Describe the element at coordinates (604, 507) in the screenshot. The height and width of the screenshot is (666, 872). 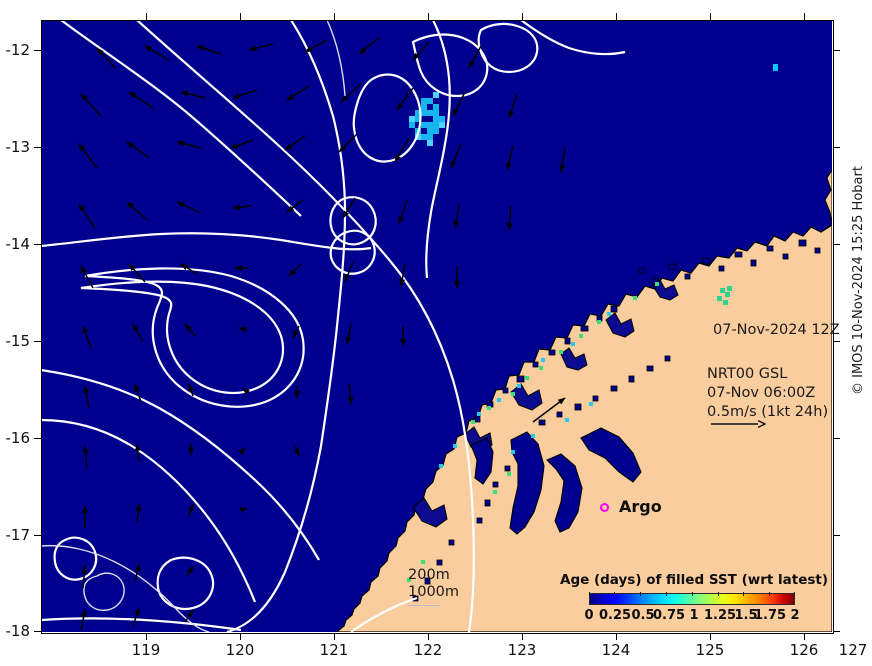
I see `argo-float-marker-icon` at that location.